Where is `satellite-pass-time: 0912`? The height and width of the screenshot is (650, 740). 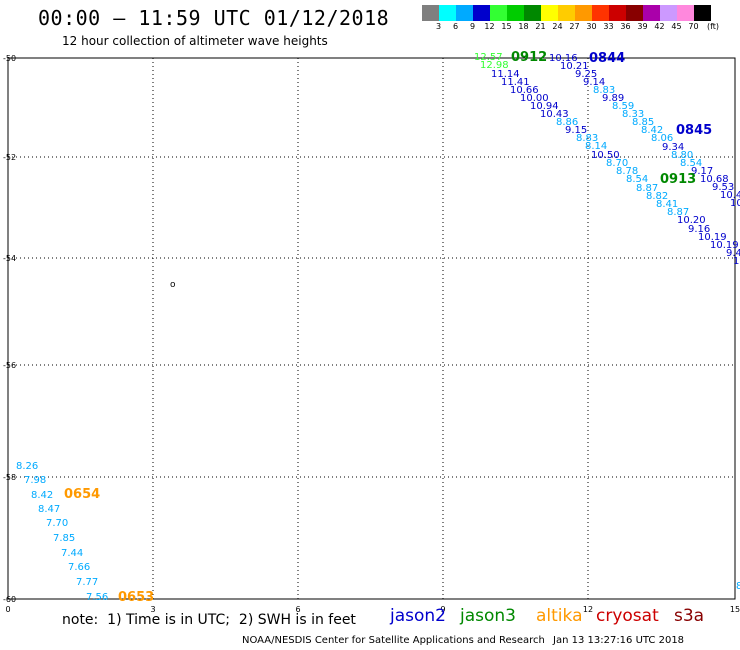
satellite-pass-time: 0912 is located at coordinates (529, 57).